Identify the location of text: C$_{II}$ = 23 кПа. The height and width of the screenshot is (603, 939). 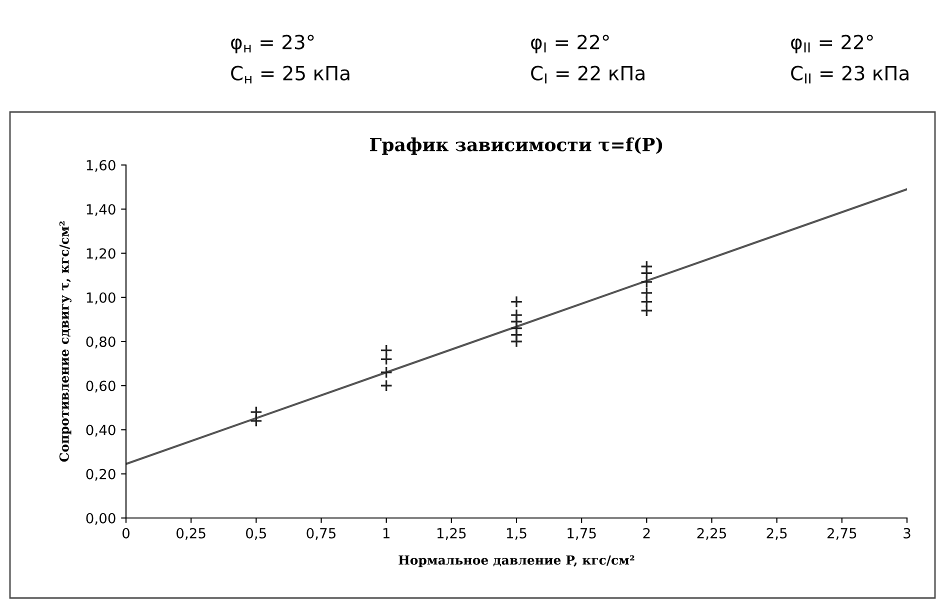
(849, 75).